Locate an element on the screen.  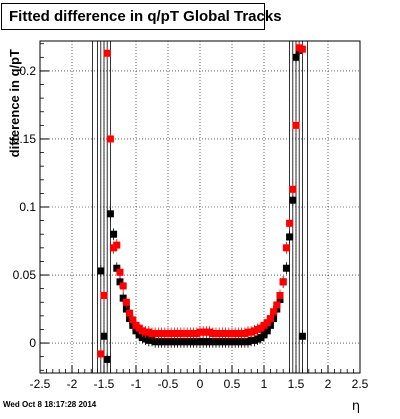
chart-title-box: Fitted difference in q/pT Global Tracks is located at coordinates (141, 16).